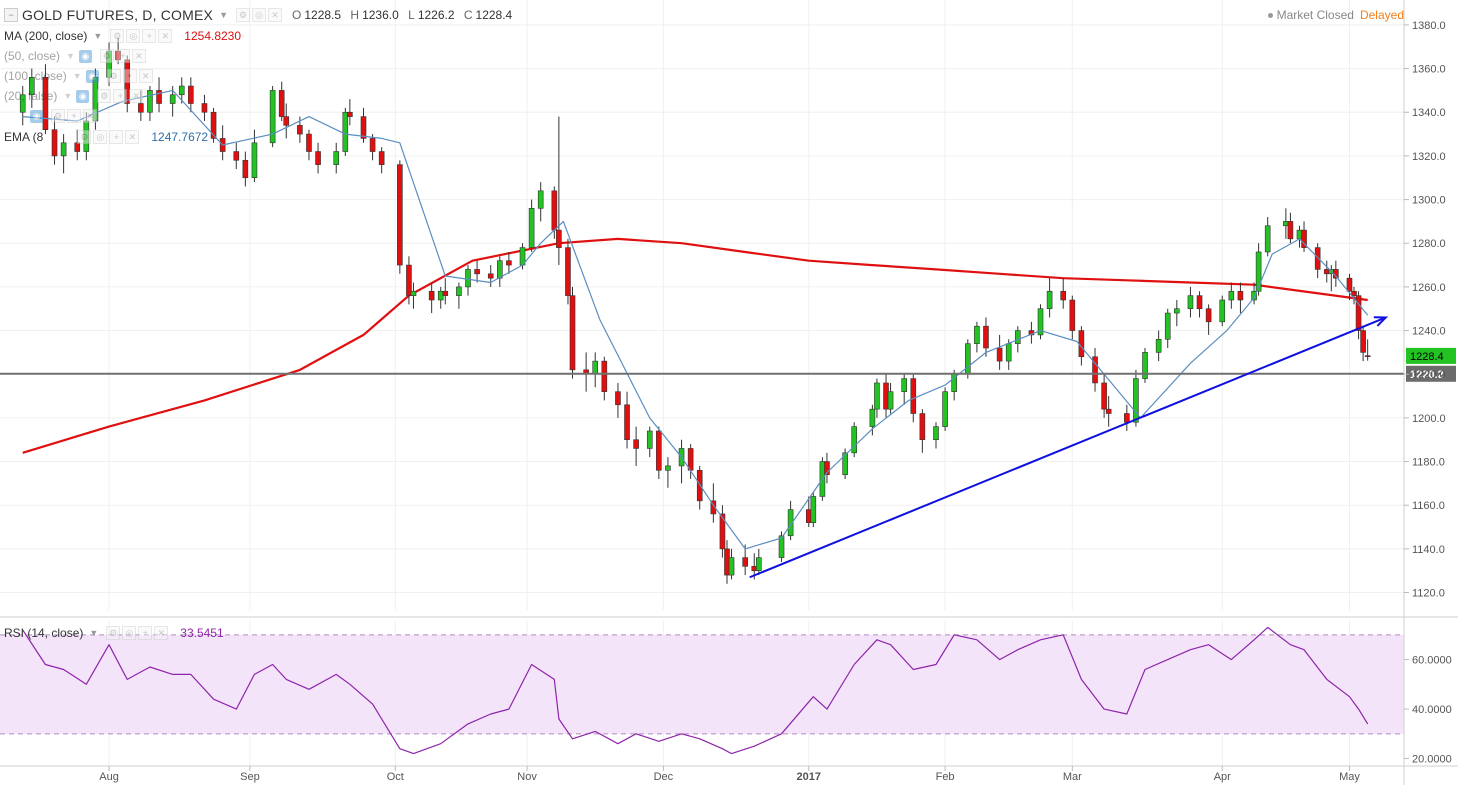 The height and width of the screenshot is (785, 1458). I want to click on delayed-badge: Delayed, so click(1381, 15).